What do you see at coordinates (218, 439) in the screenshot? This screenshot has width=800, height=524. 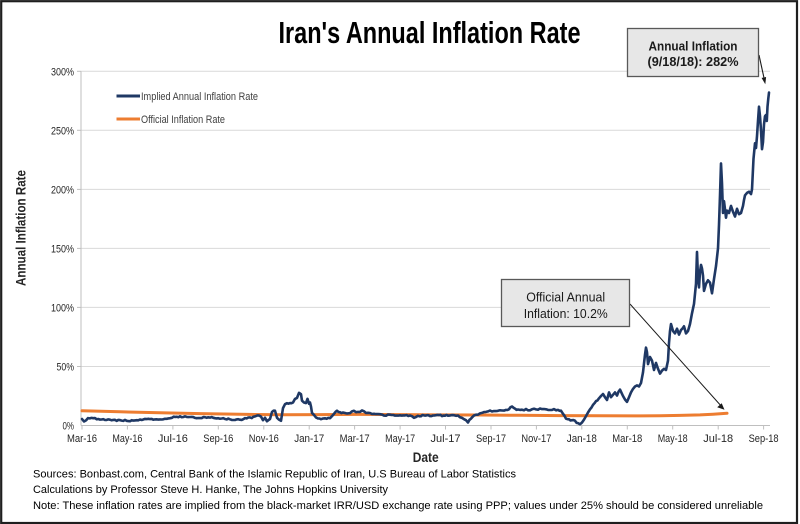 I see `svg-text: Sep-16` at bounding box center [218, 439].